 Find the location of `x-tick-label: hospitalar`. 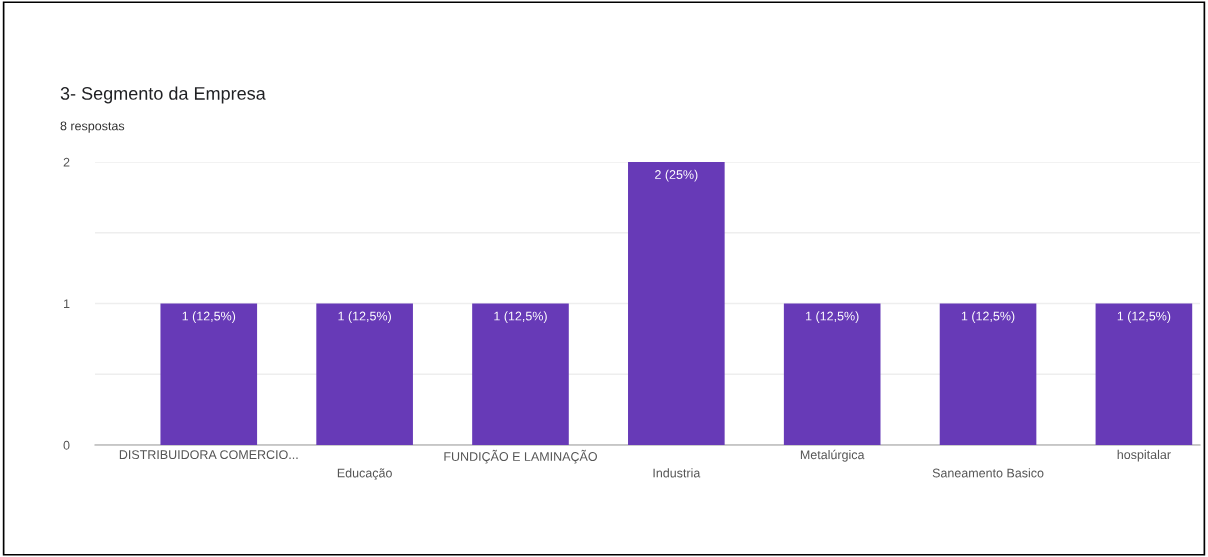

x-tick-label: hospitalar is located at coordinates (1144, 455).